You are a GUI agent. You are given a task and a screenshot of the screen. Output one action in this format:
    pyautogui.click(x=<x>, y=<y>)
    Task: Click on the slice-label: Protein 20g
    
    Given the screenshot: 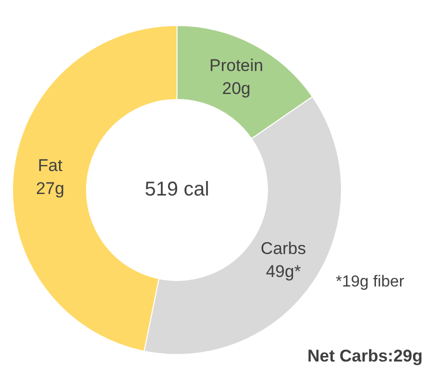 What is the action you would take?
    pyautogui.click(x=236, y=77)
    